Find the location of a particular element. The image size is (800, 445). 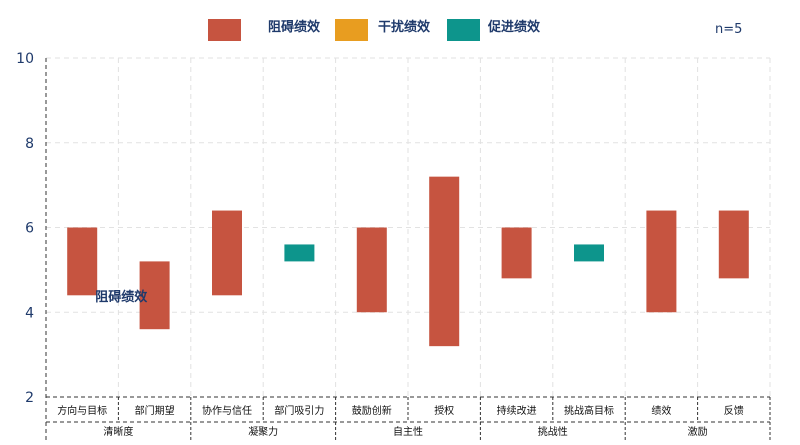

x-category-label: 方向与目标 is located at coordinates (82, 410).